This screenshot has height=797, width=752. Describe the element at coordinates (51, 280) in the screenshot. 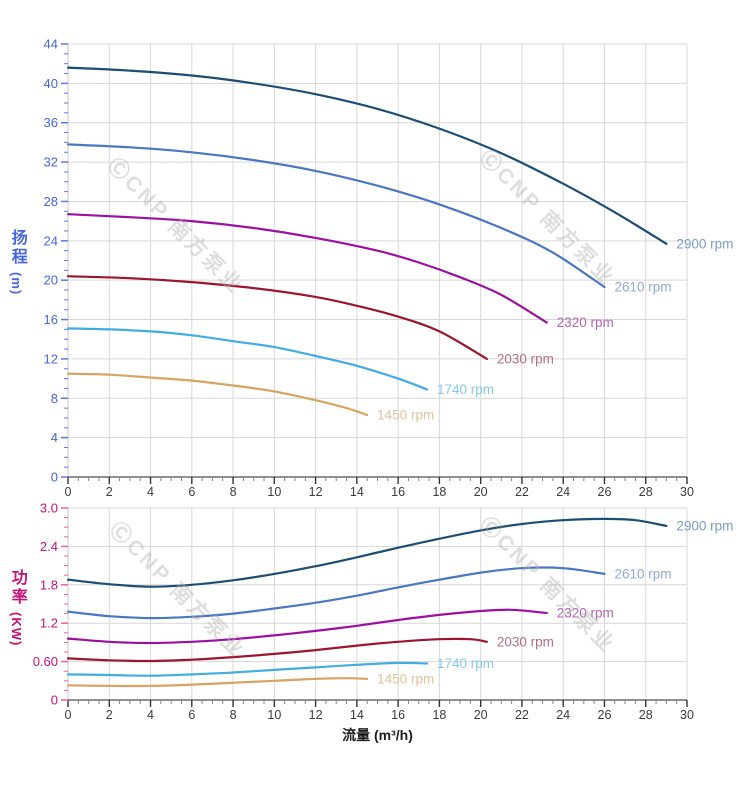

I see `y-tick-label: 20` at that location.